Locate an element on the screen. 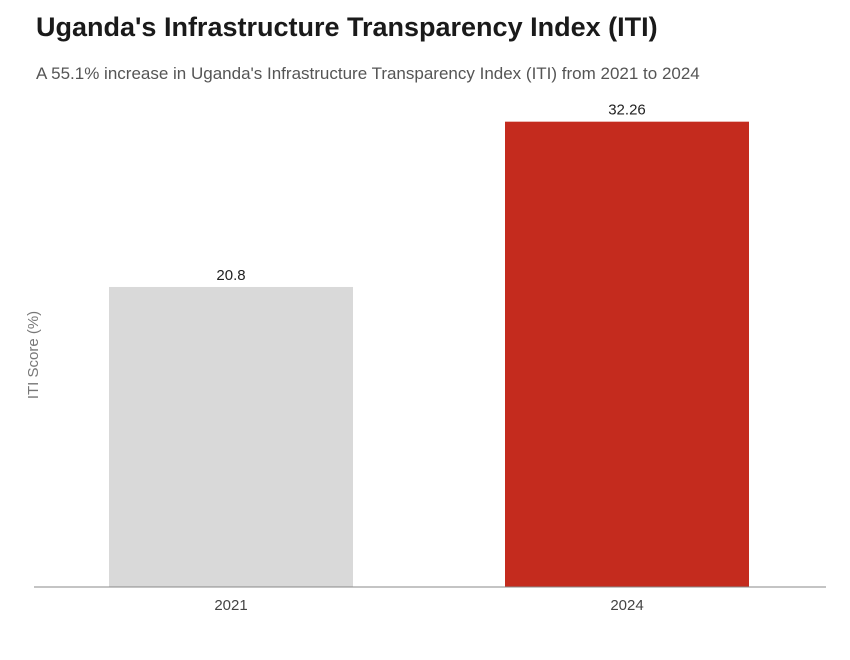  bar-2021 is located at coordinates (231, 436).